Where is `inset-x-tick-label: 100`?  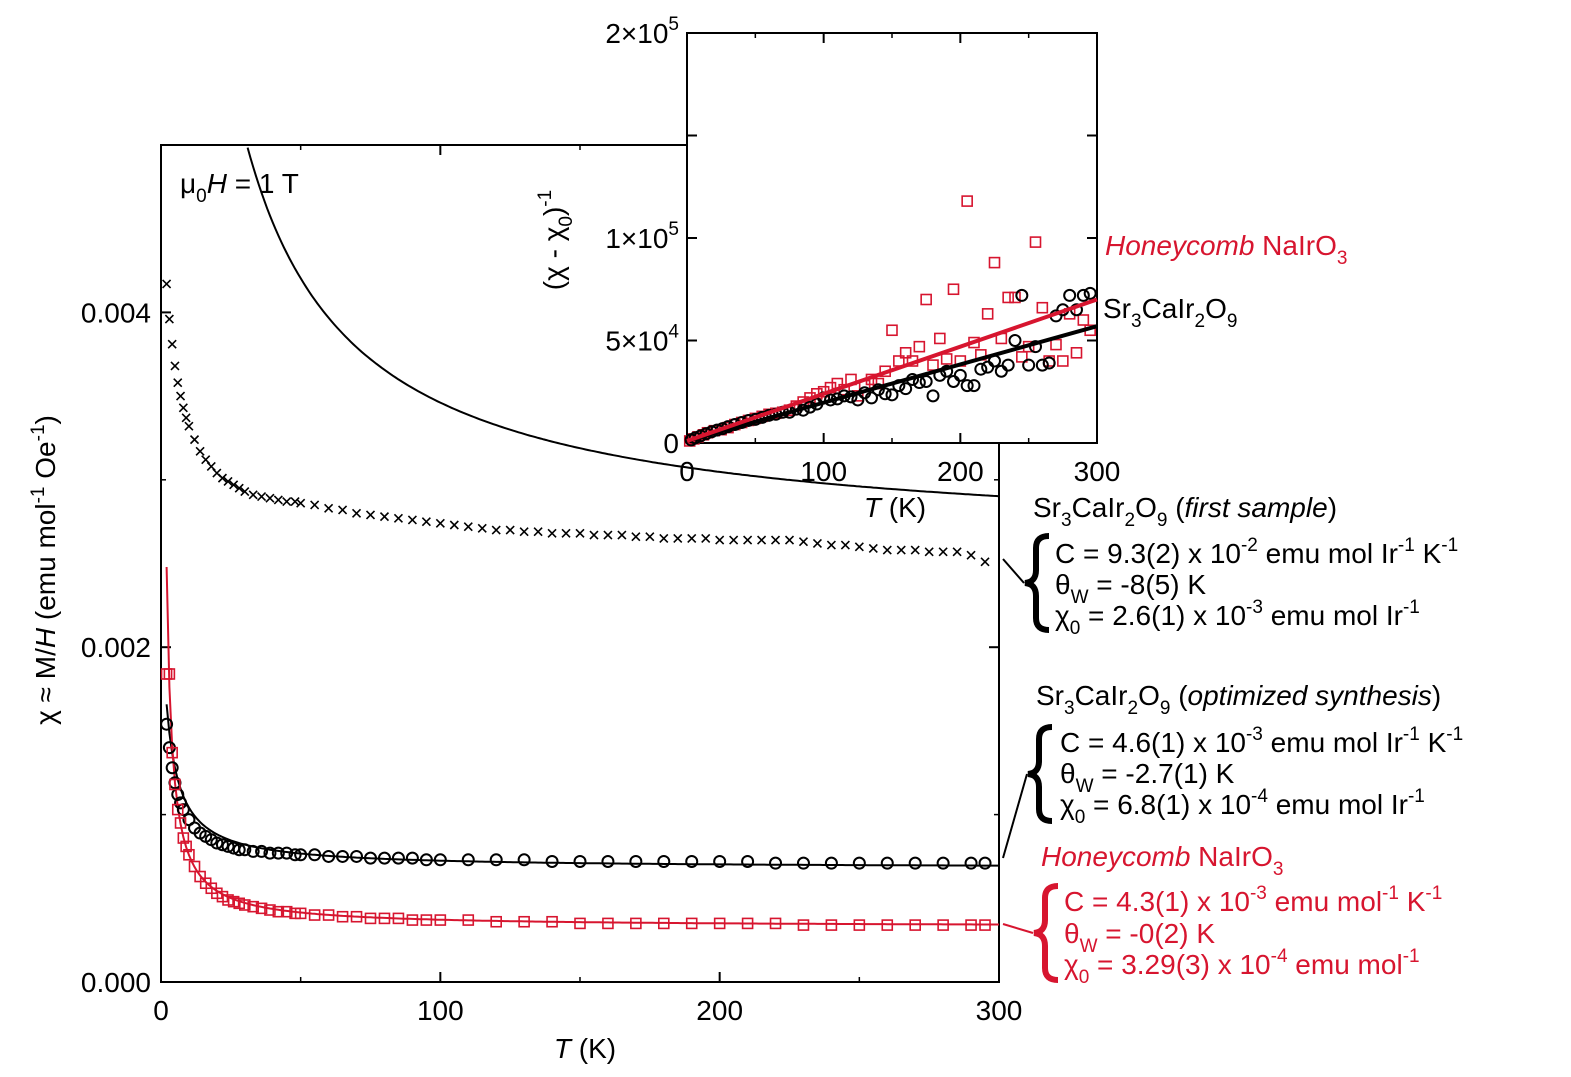
inset-x-tick-label: 100 is located at coordinates (823, 471).